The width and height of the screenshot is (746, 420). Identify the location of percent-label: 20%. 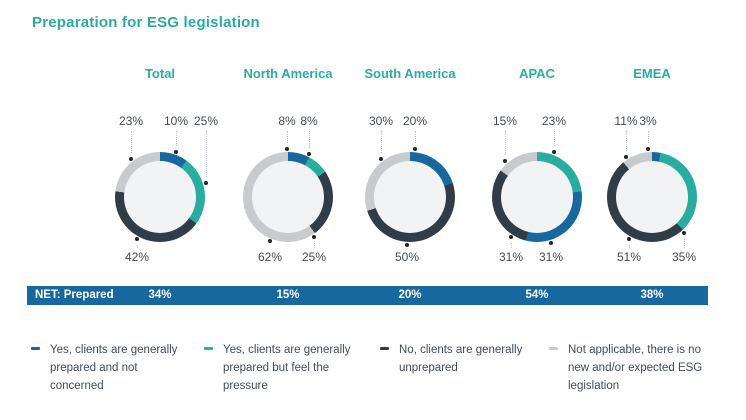
(415, 121).